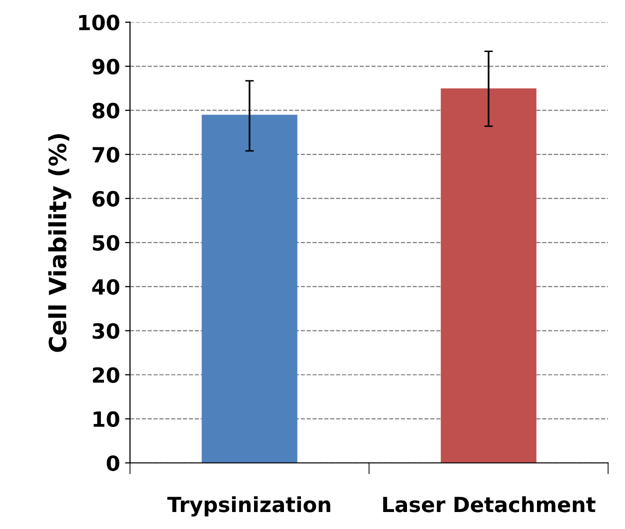 The image size is (625, 529). I want to click on y-tick-label: 70, so click(106, 154).